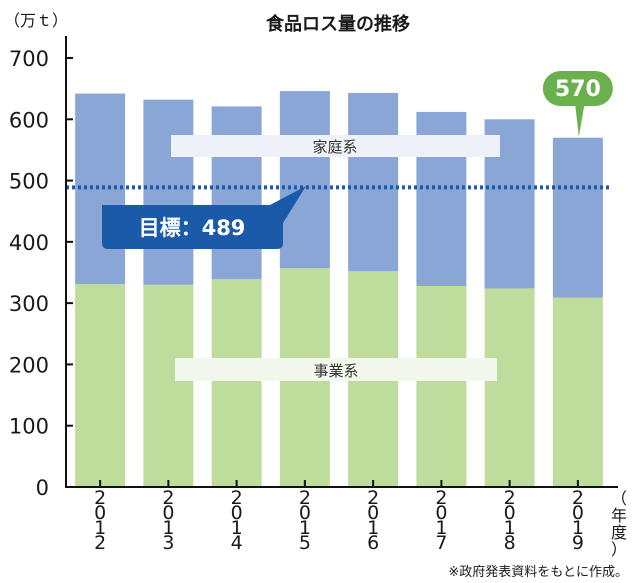 The image size is (634, 583). Describe the element at coordinates (577, 392) in the screenshot. I see `bar-business-2019` at that location.